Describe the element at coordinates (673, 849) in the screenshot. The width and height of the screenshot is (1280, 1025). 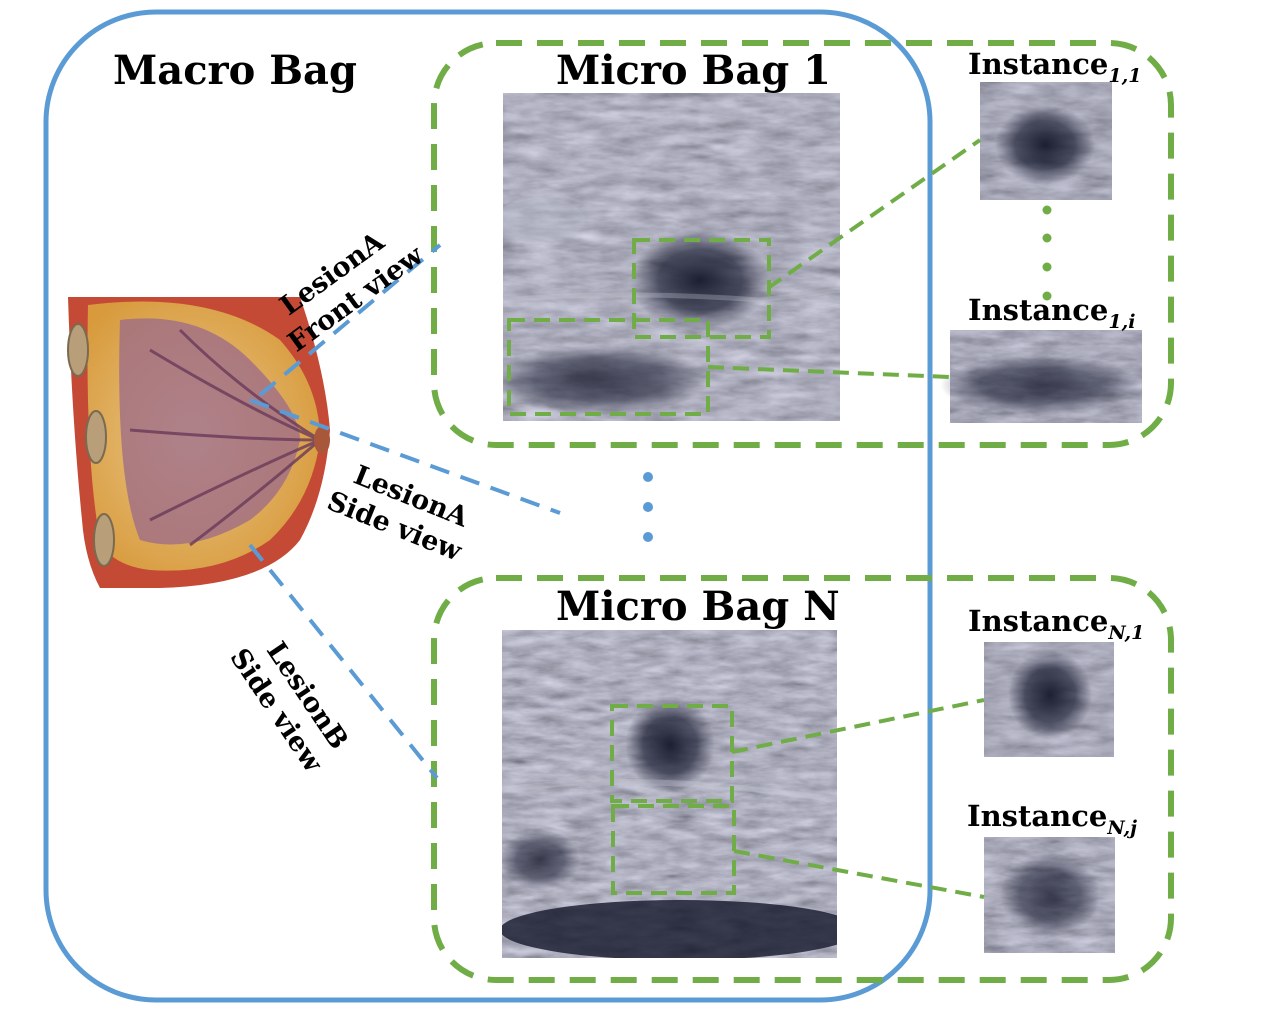
I see `roi-box-n-j` at that location.